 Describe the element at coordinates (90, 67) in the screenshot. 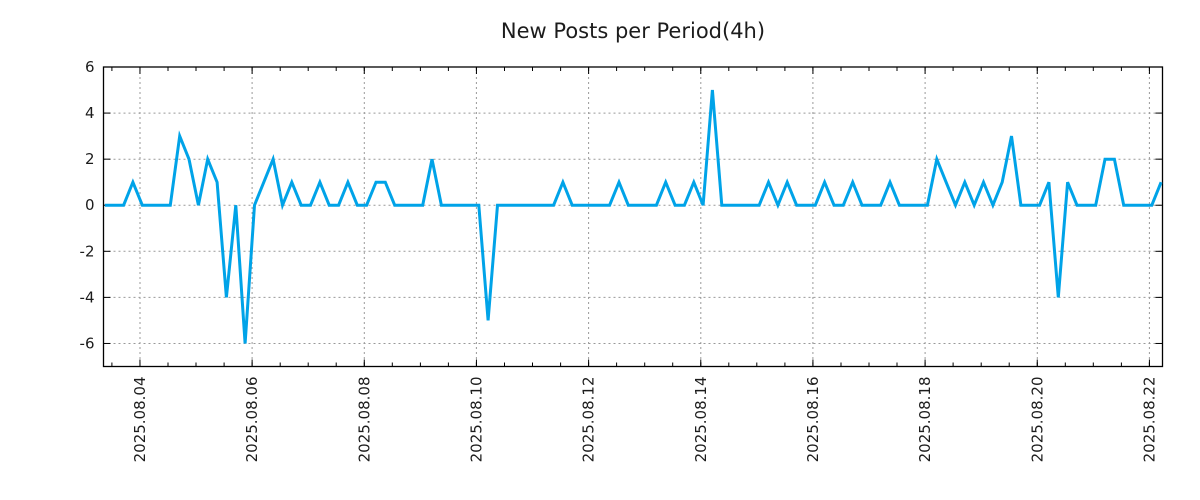

I see `y-tick-label: 6` at that location.